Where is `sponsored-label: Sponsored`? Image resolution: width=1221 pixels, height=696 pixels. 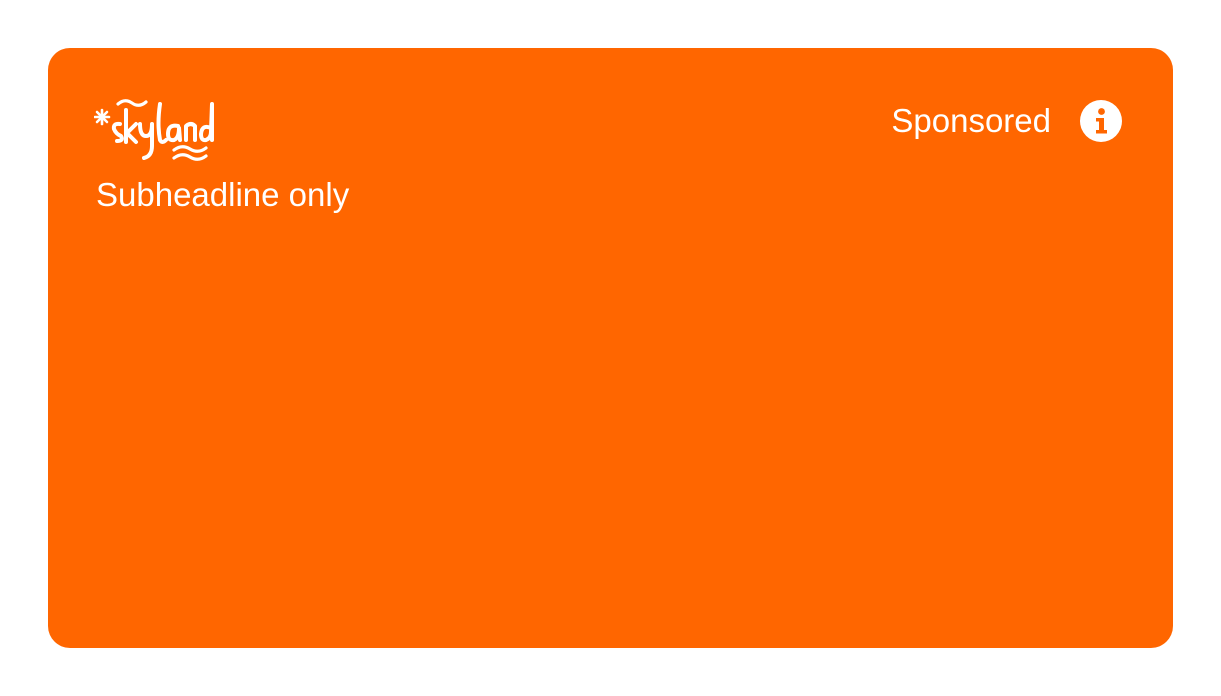
sponsored-label: Sponsored is located at coordinates (971, 120).